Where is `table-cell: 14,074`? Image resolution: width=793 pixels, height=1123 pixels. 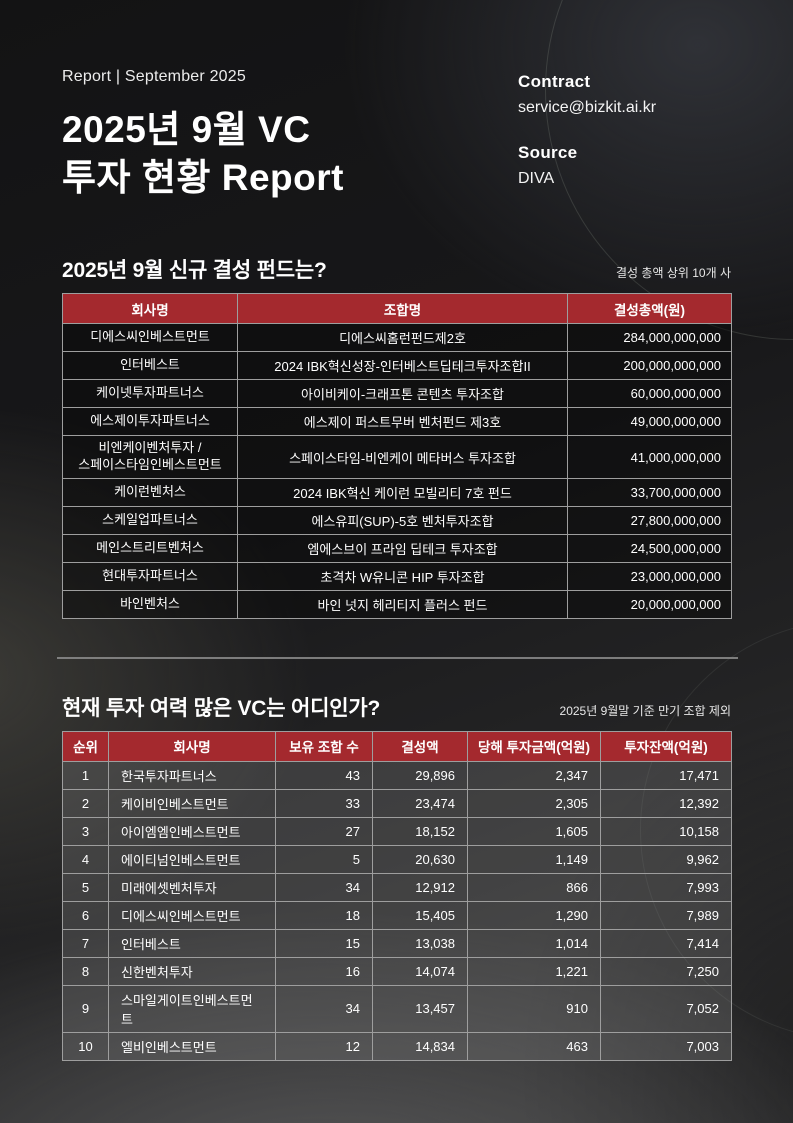
table-cell: 14,074 is located at coordinates (420, 971).